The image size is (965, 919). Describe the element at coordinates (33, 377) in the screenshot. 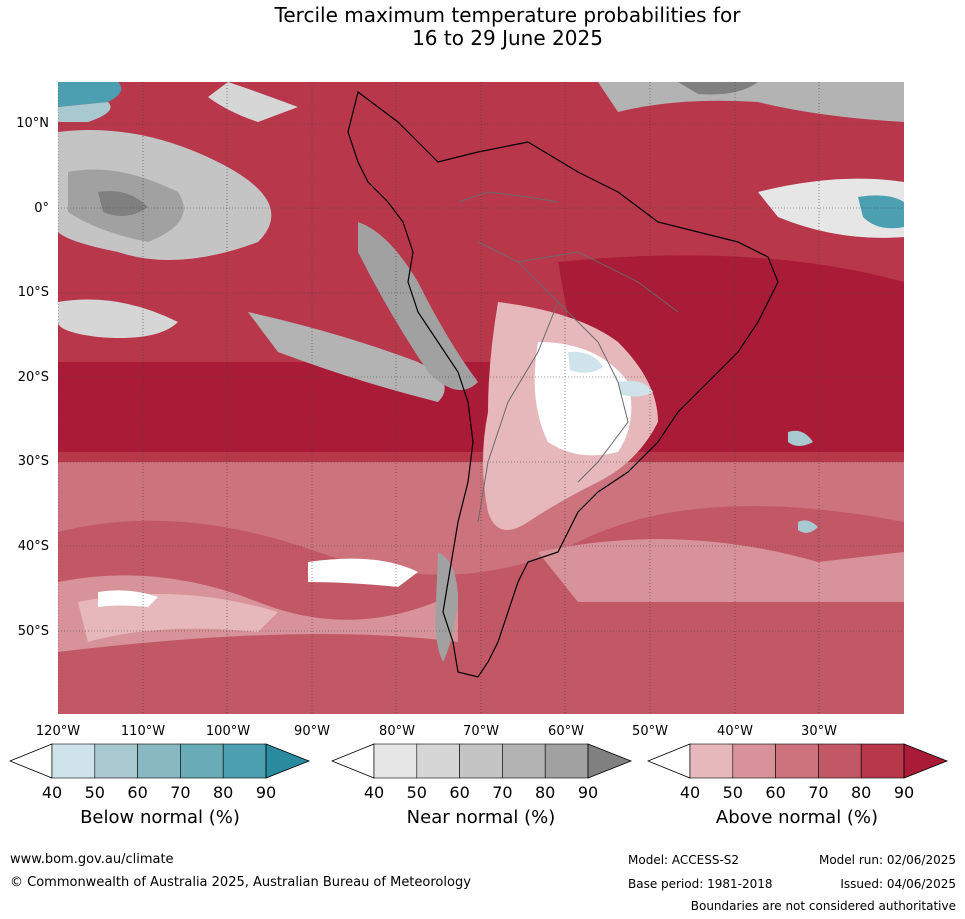

I see `lat-label-20s: 20°S` at that location.